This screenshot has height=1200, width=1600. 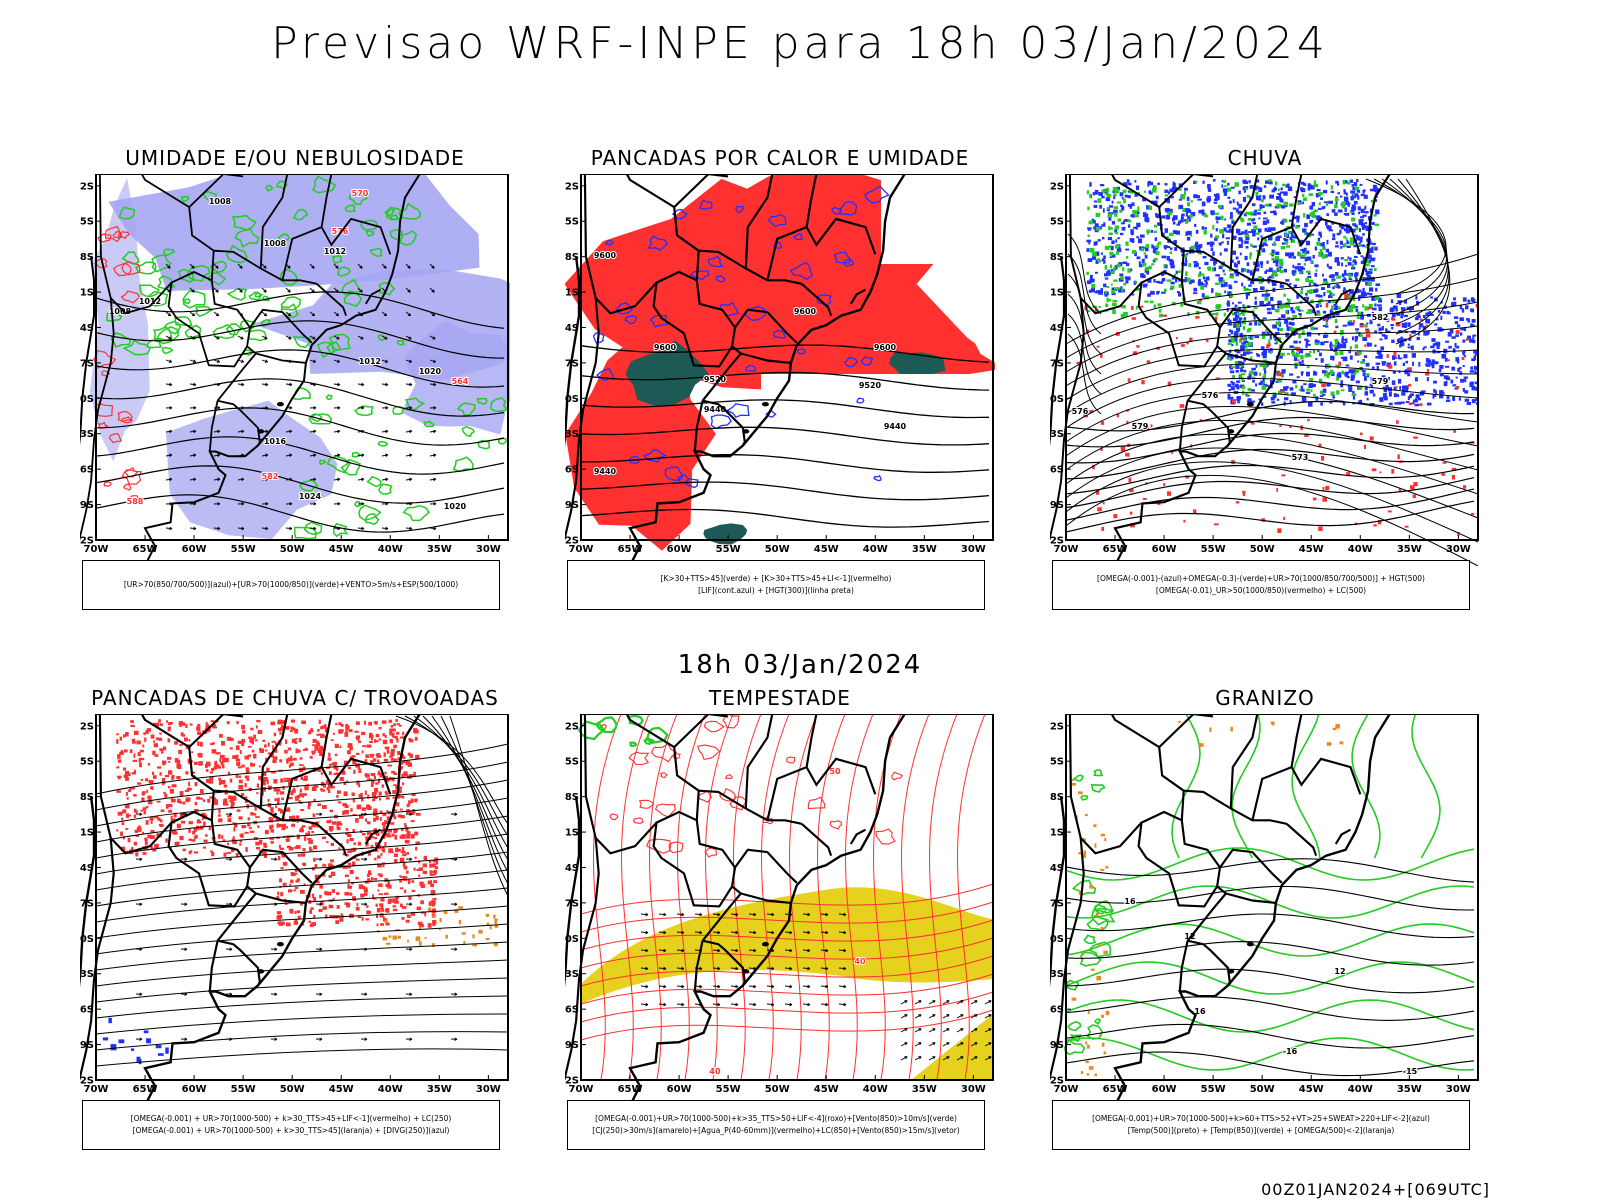 What do you see at coordinates (1270, 864) in the screenshot?
I see `isoline` at bounding box center [1270, 864].